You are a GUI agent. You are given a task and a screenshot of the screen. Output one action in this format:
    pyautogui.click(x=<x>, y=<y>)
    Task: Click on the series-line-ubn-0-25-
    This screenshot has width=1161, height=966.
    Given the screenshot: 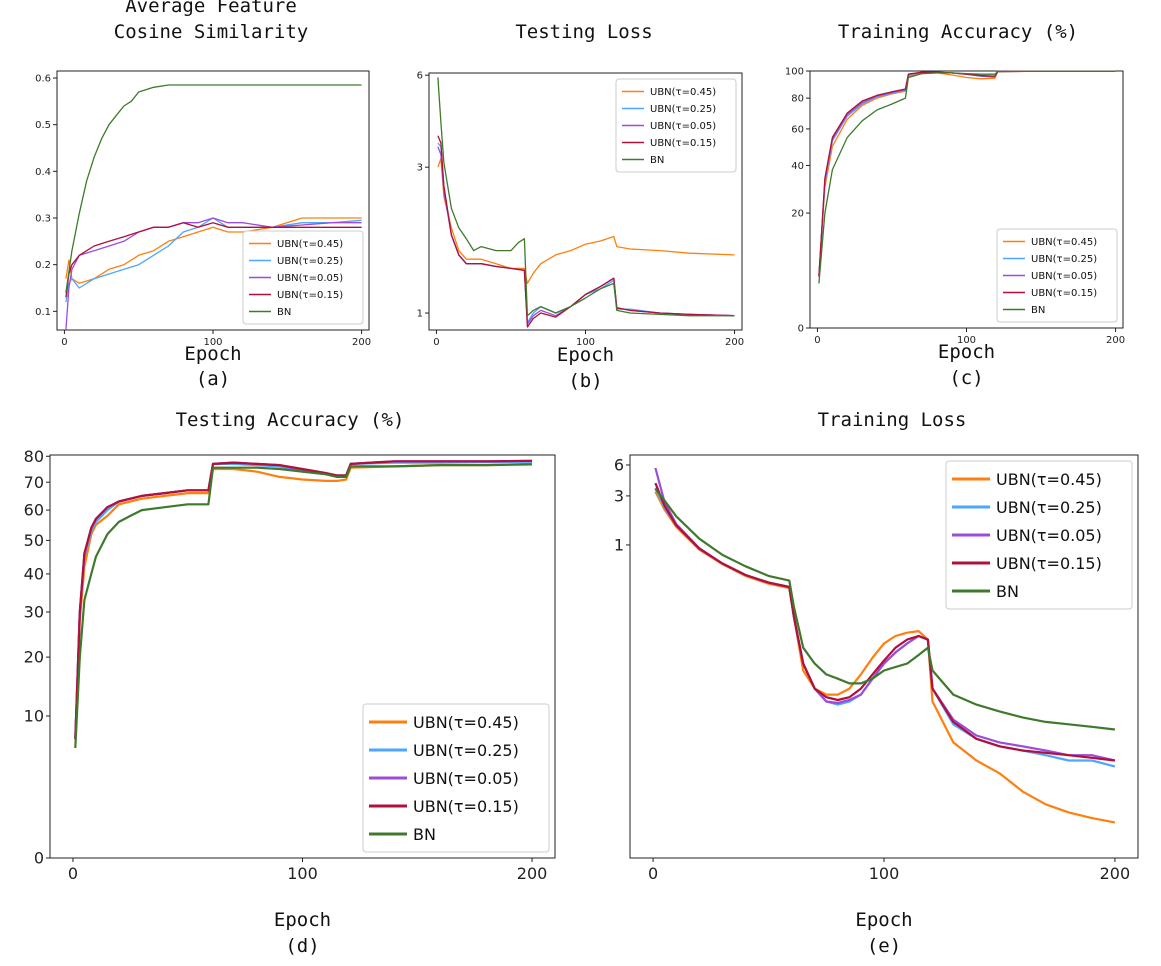 What is the action you would take?
    pyautogui.click(x=303, y=600)
    